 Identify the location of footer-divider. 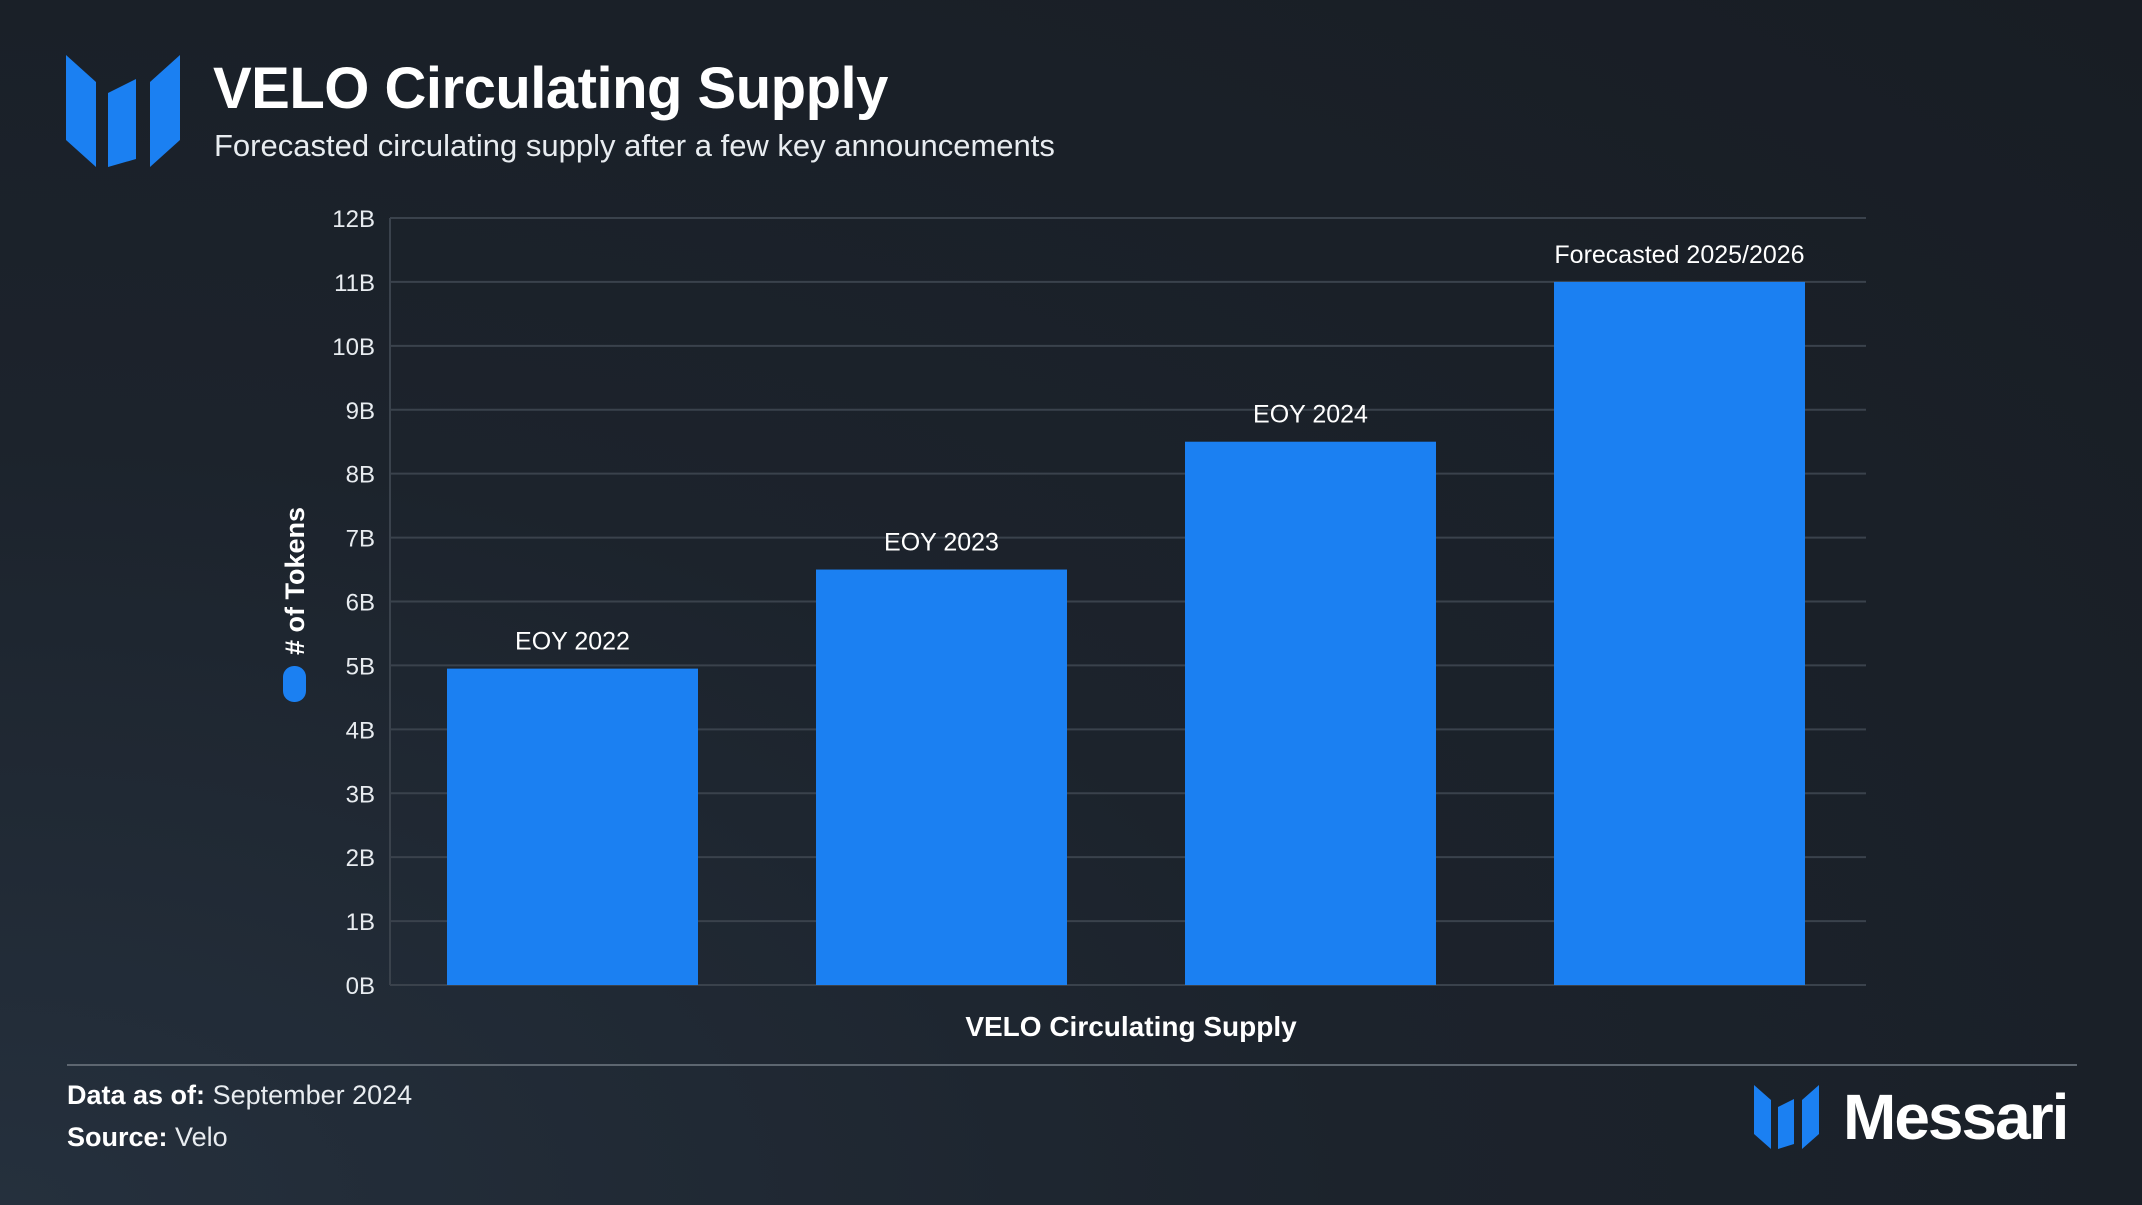
(1072, 1065).